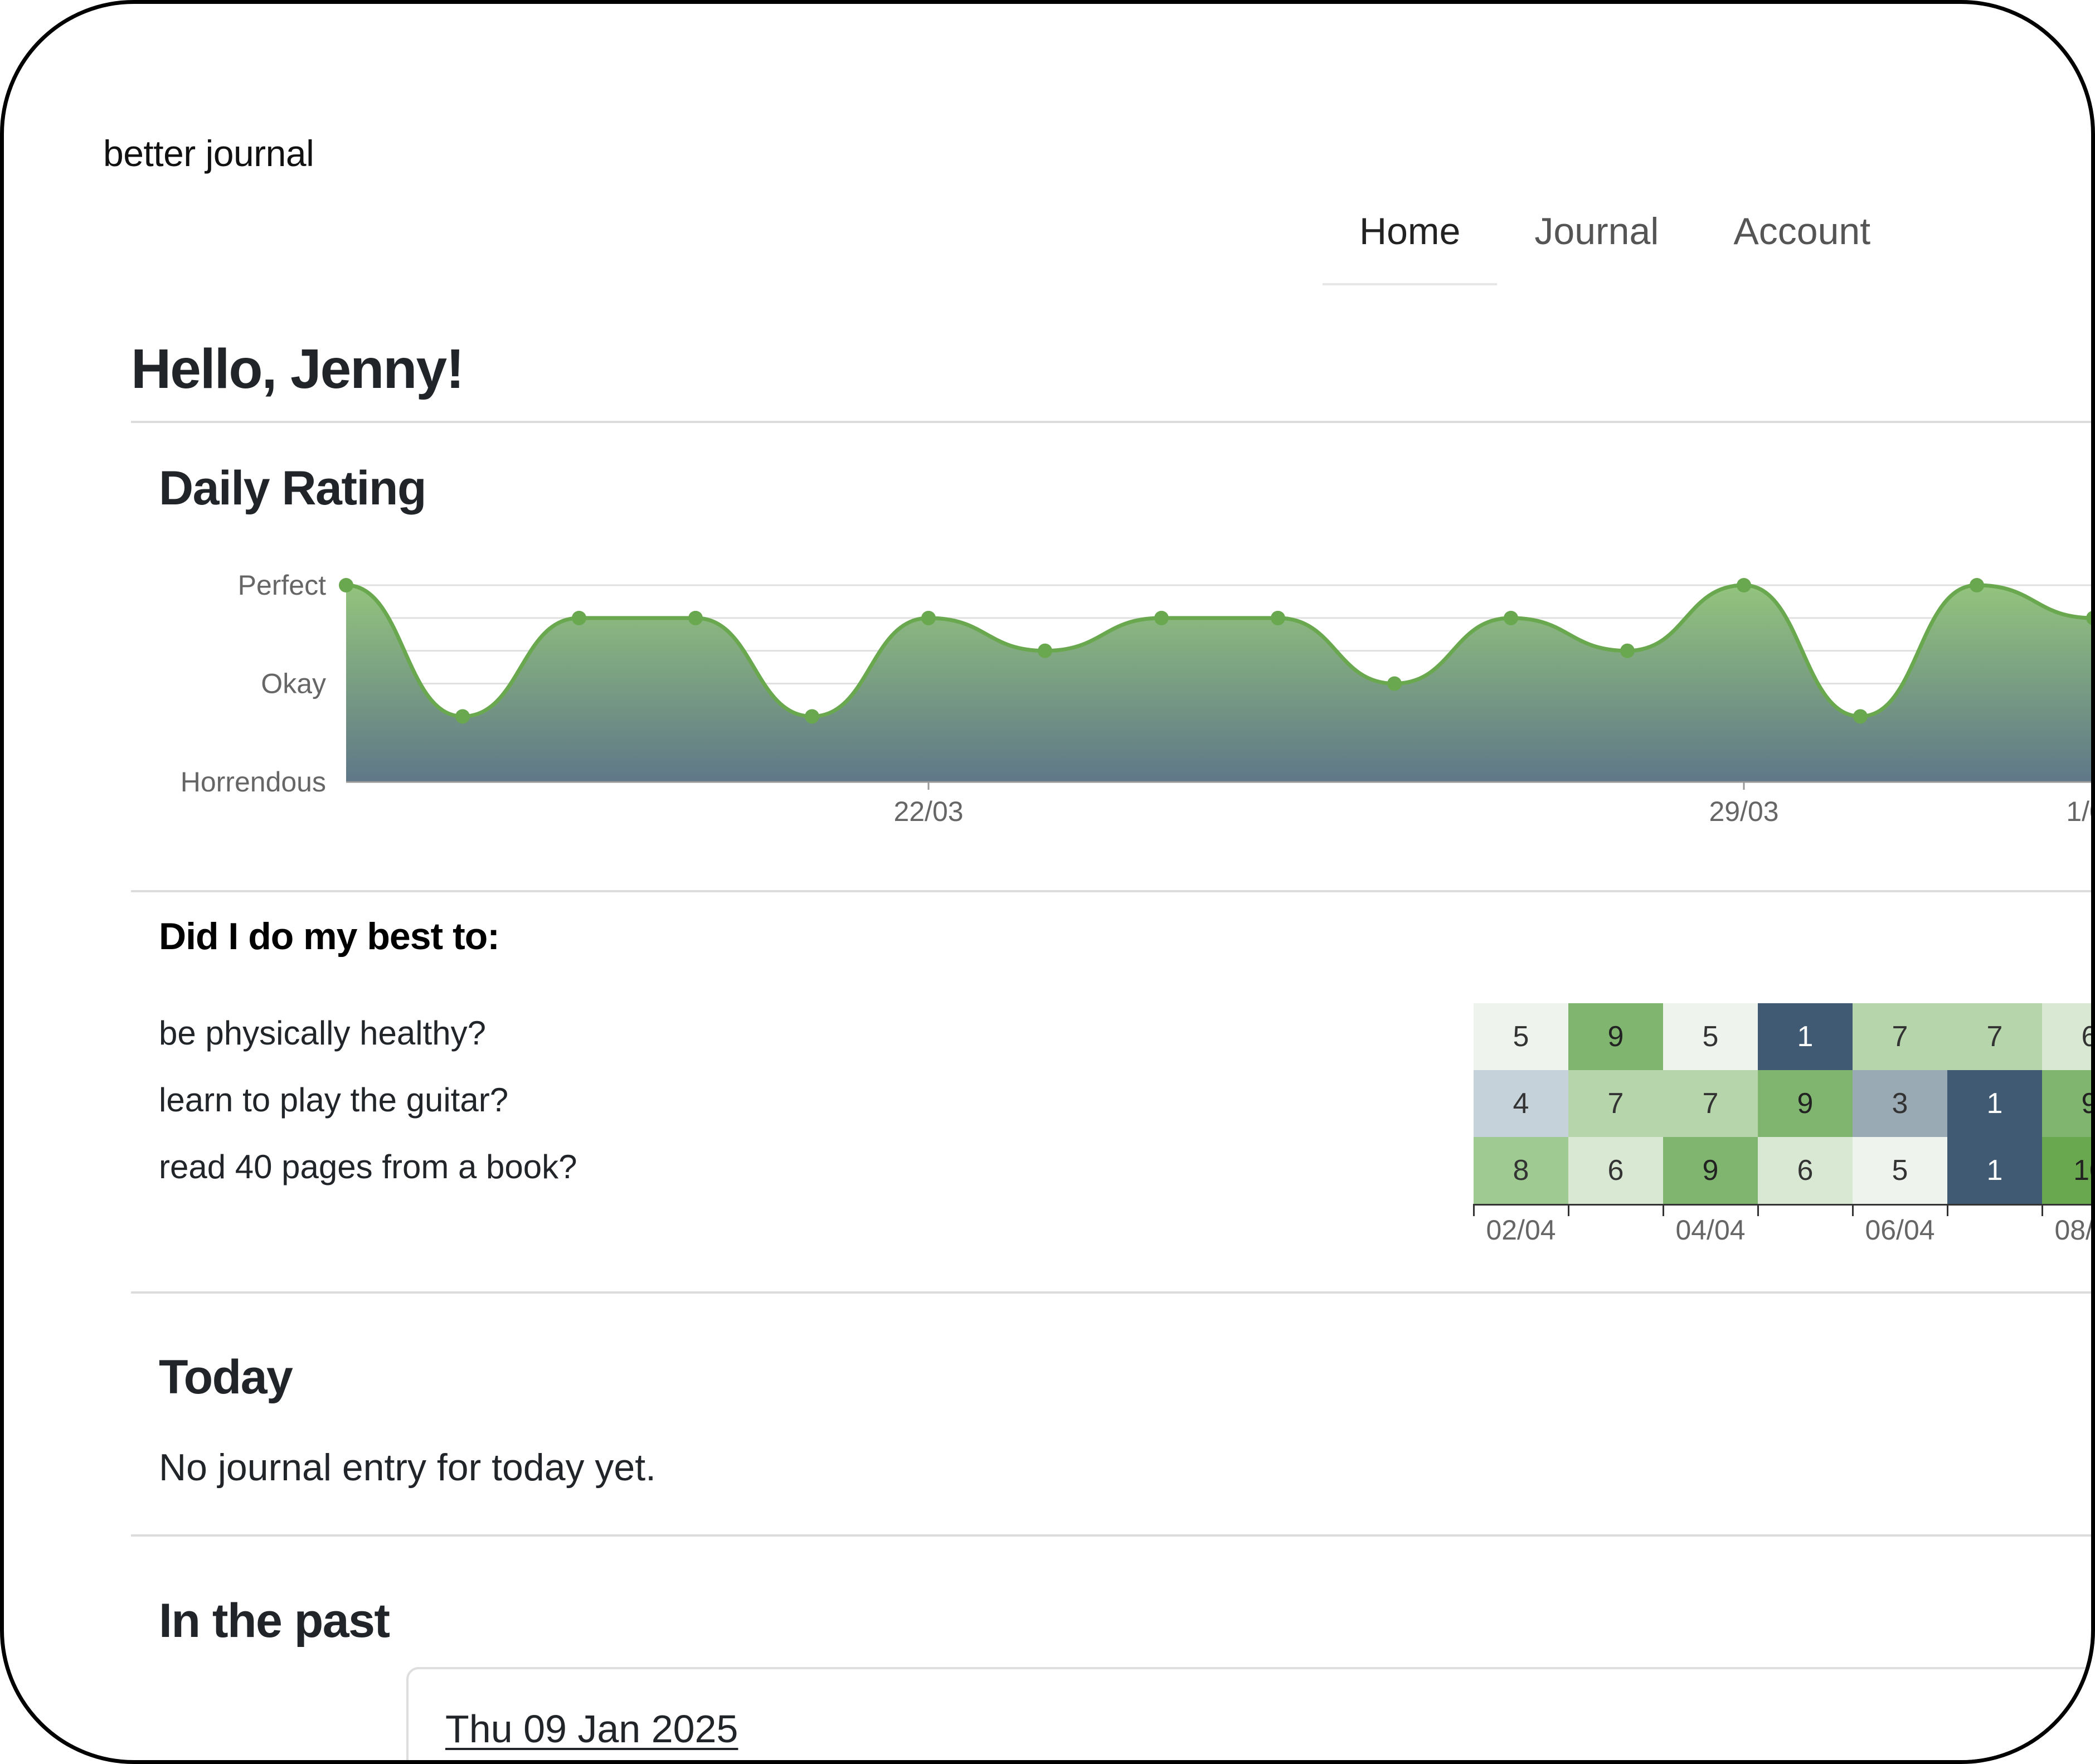 The height and width of the screenshot is (1764, 2095). Describe the element at coordinates (1900, 1230) in the screenshot. I see `heatmap-x-label: 06/04` at that location.